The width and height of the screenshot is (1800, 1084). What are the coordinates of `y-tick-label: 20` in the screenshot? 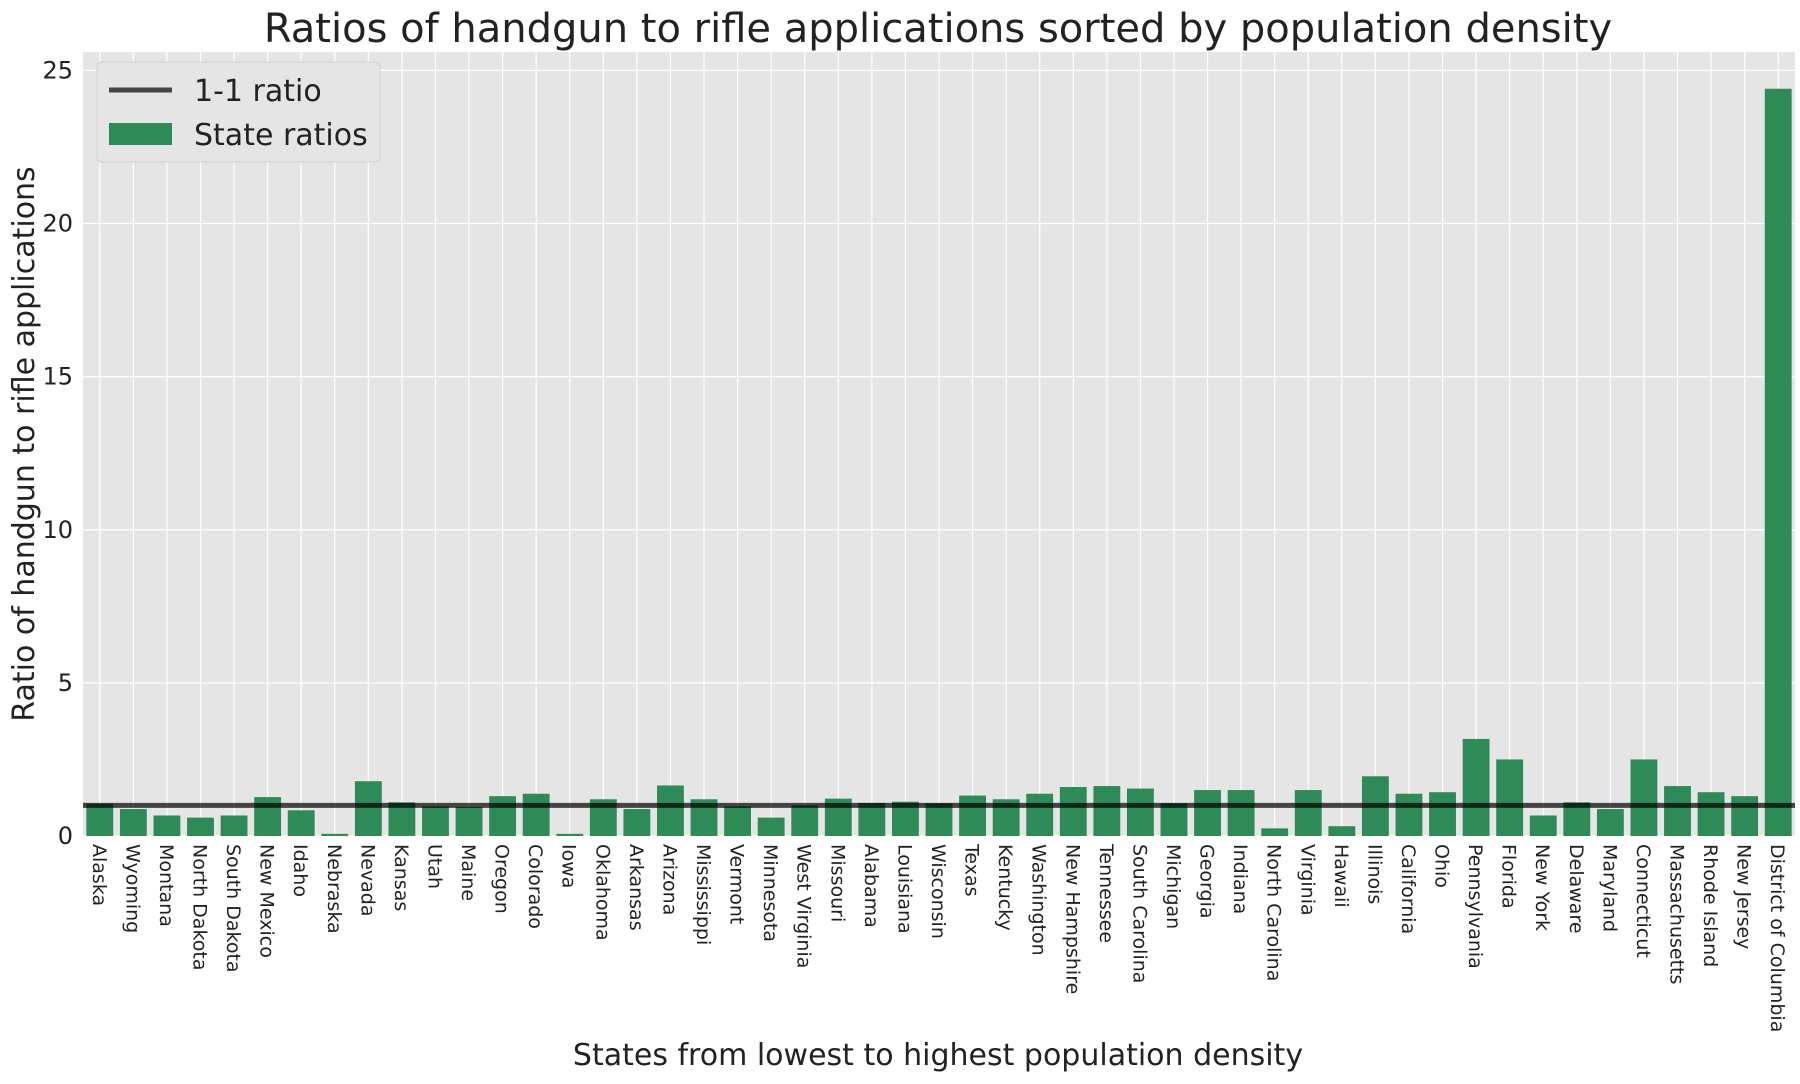 It's located at (57, 224).